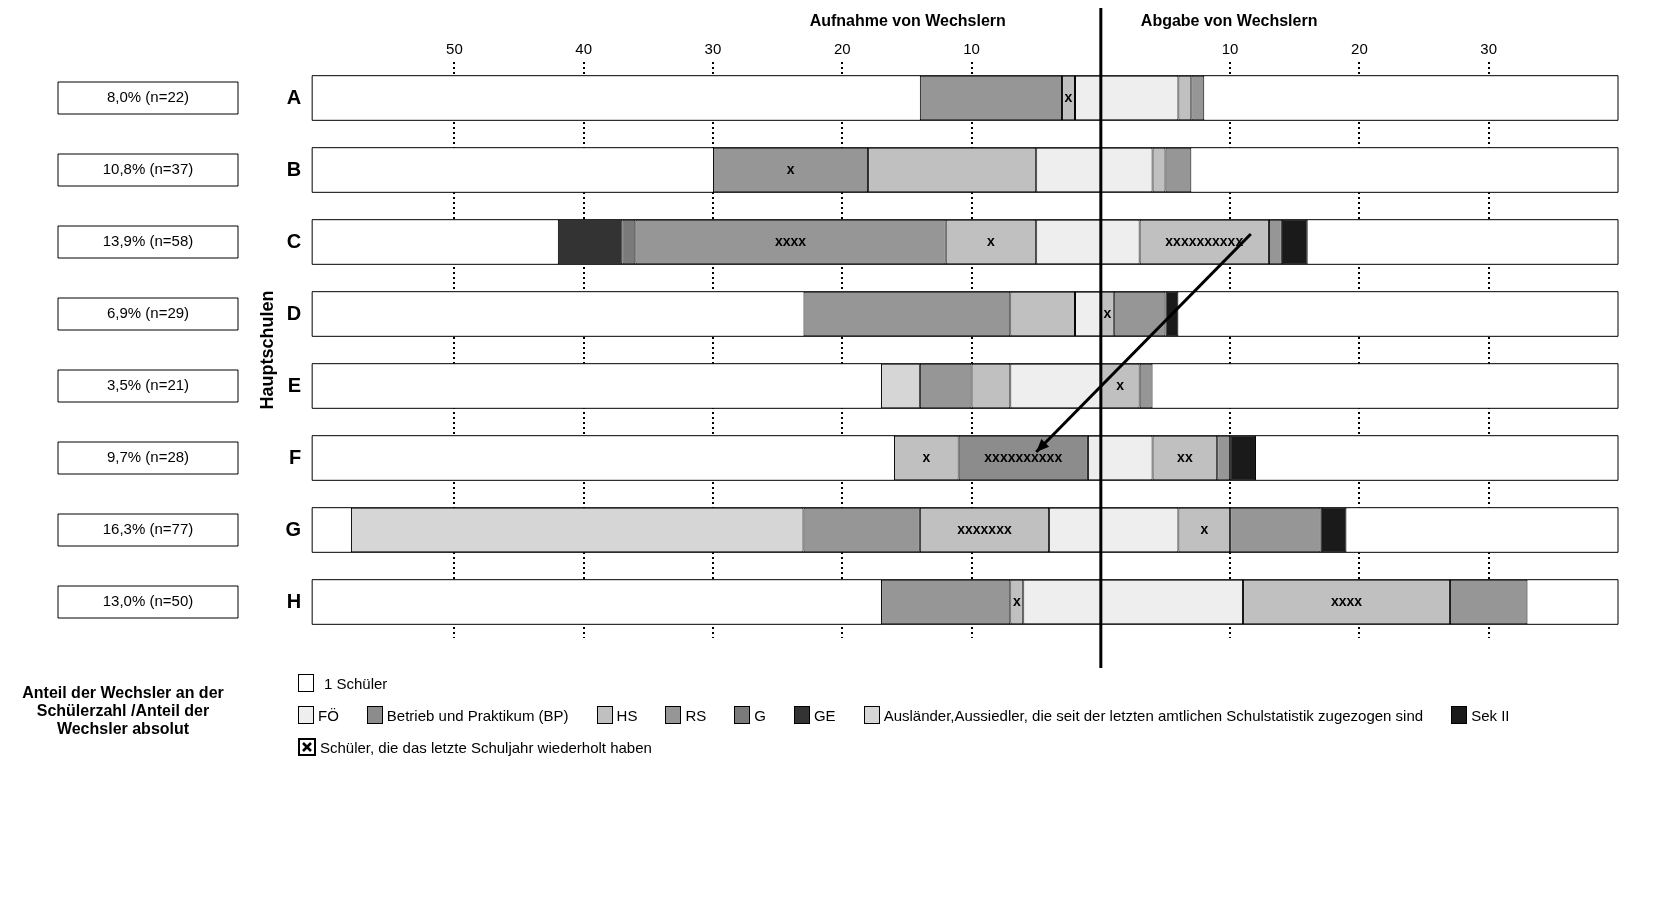 The image size is (1657, 910). What do you see at coordinates (148, 457) in the screenshot?
I see `text: 9,7% (n=28)` at bounding box center [148, 457].